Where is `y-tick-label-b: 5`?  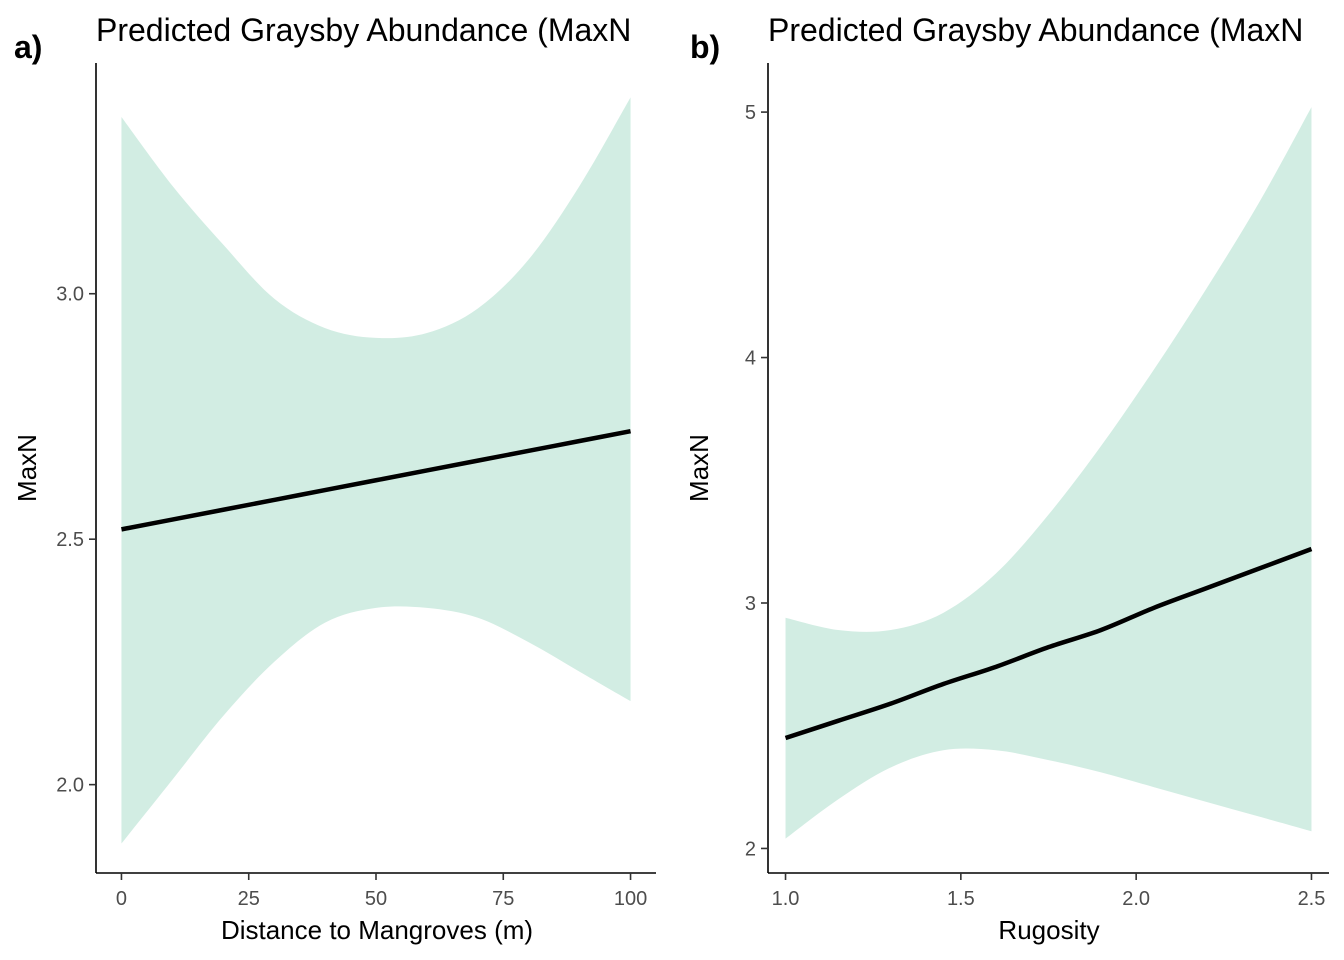 y-tick-label-b: 5 is located at coordinates (750, 113).